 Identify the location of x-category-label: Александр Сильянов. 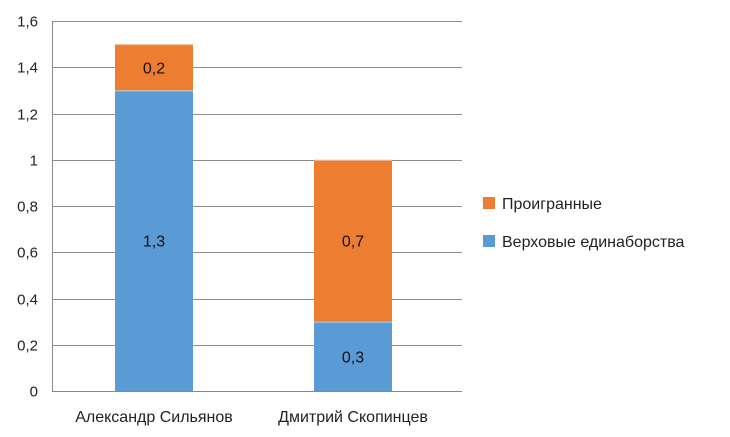
(154, 417).